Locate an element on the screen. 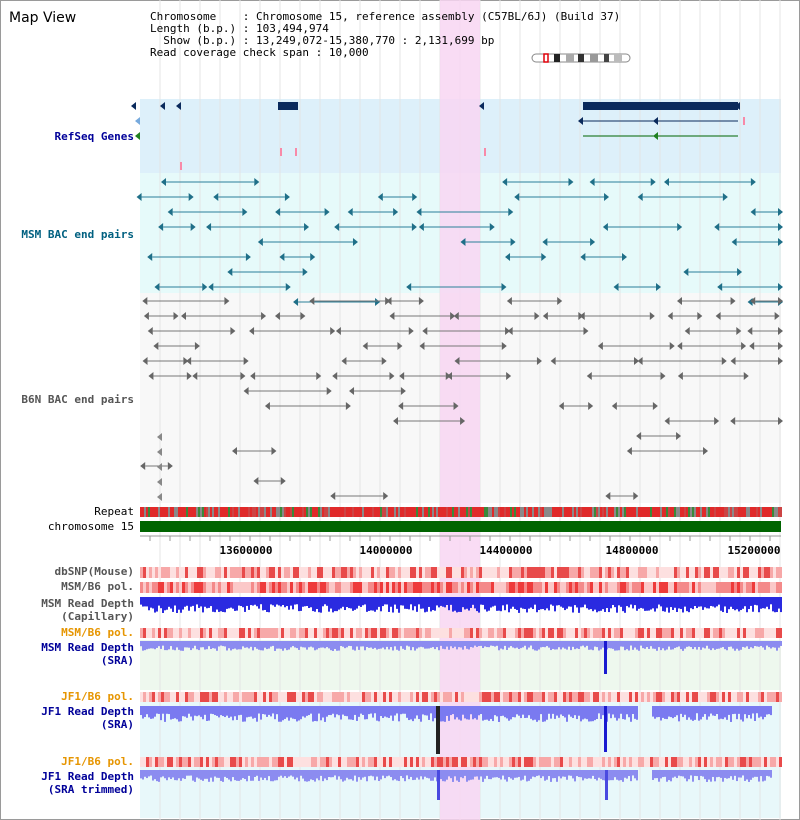 The image size is (800, 820). axis-tick-label: 15200000 is located at coordinates (754, 550).